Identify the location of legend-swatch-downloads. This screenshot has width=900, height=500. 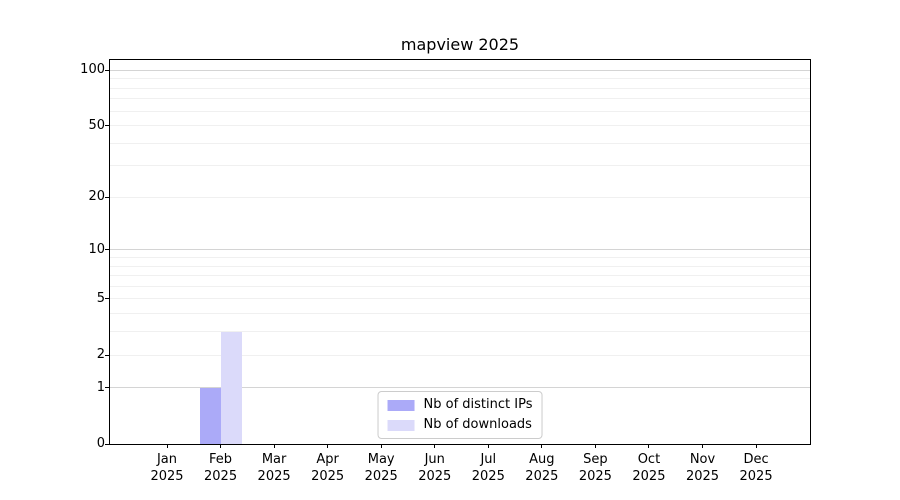
(401, 425).